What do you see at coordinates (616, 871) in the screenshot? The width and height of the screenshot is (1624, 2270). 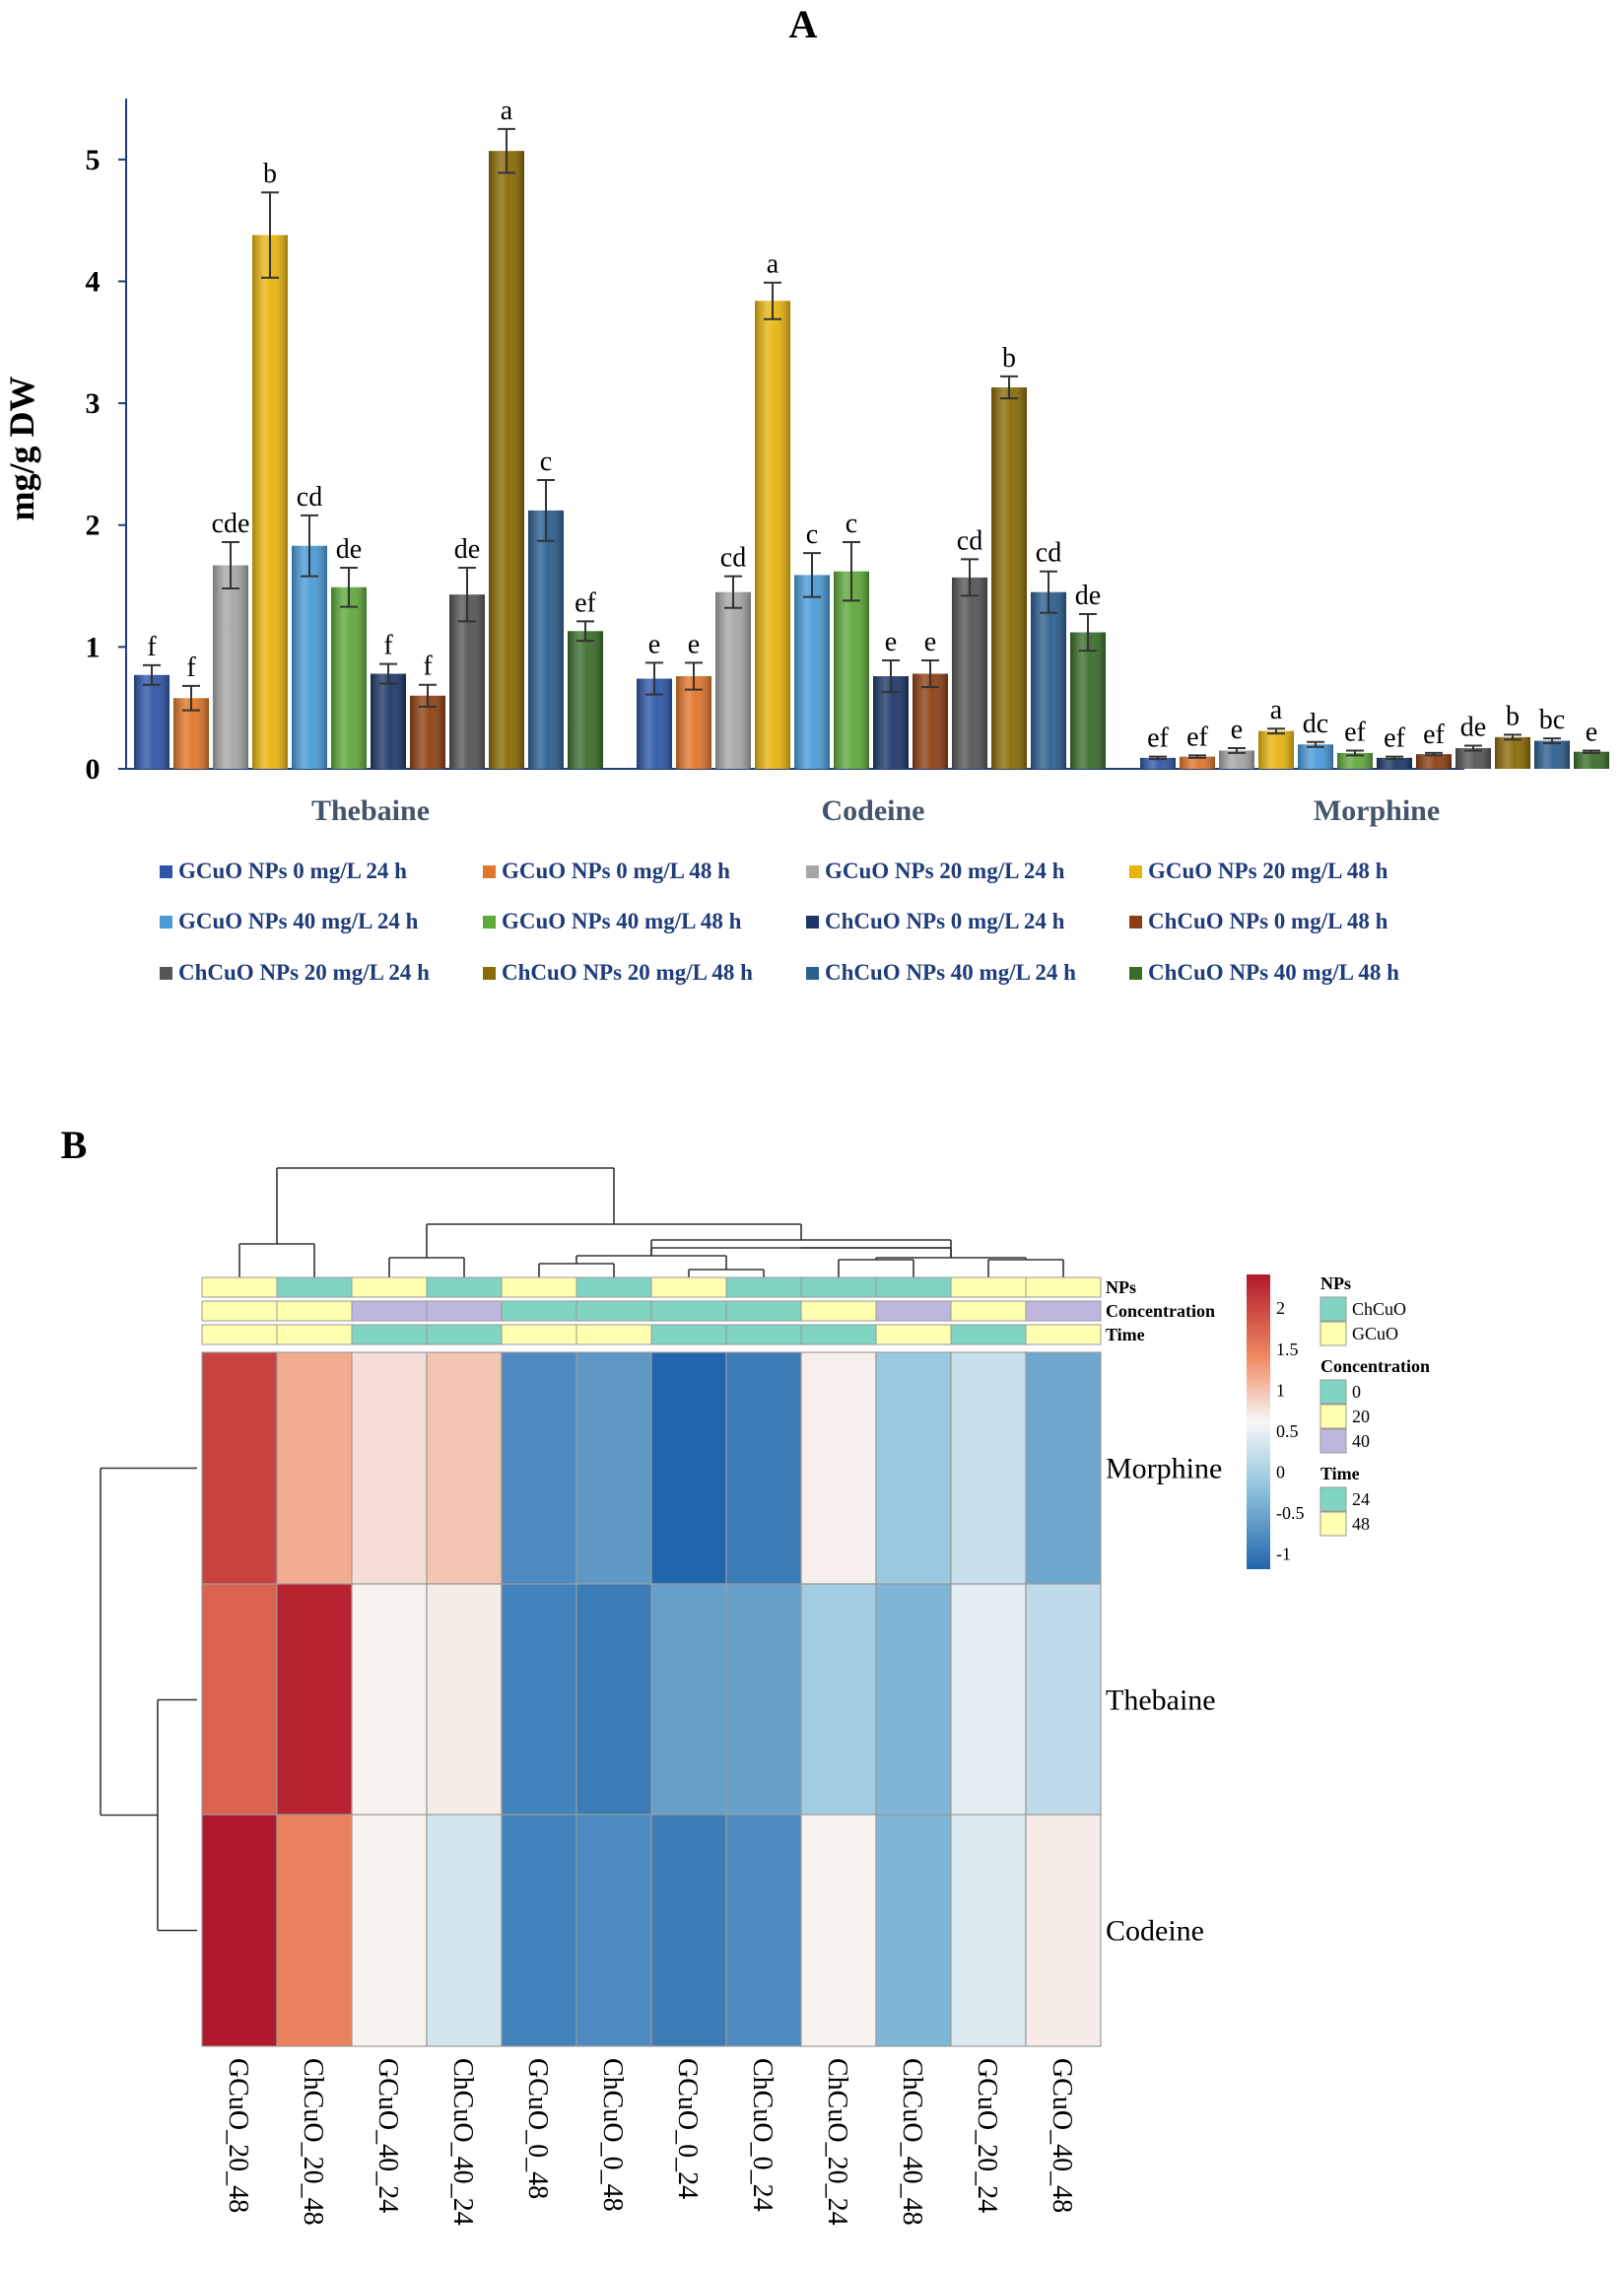 I see `legend-label: GCuO NPs 0 mg/L 48 h` at bounding box center [616, 871].